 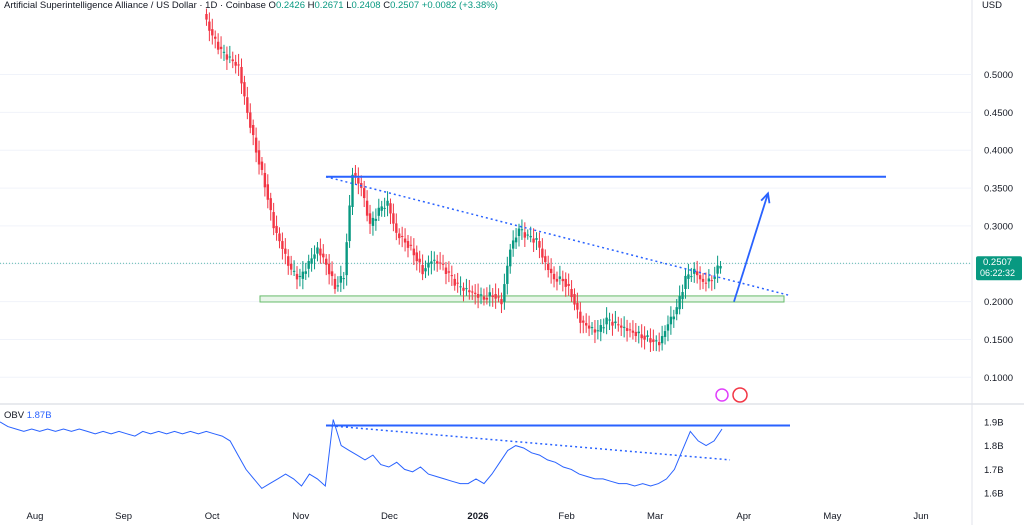 What do you see at coordinates (991, 5) in the screenshot?
I see `currency-label: USD` at bounding box center [991, 5].